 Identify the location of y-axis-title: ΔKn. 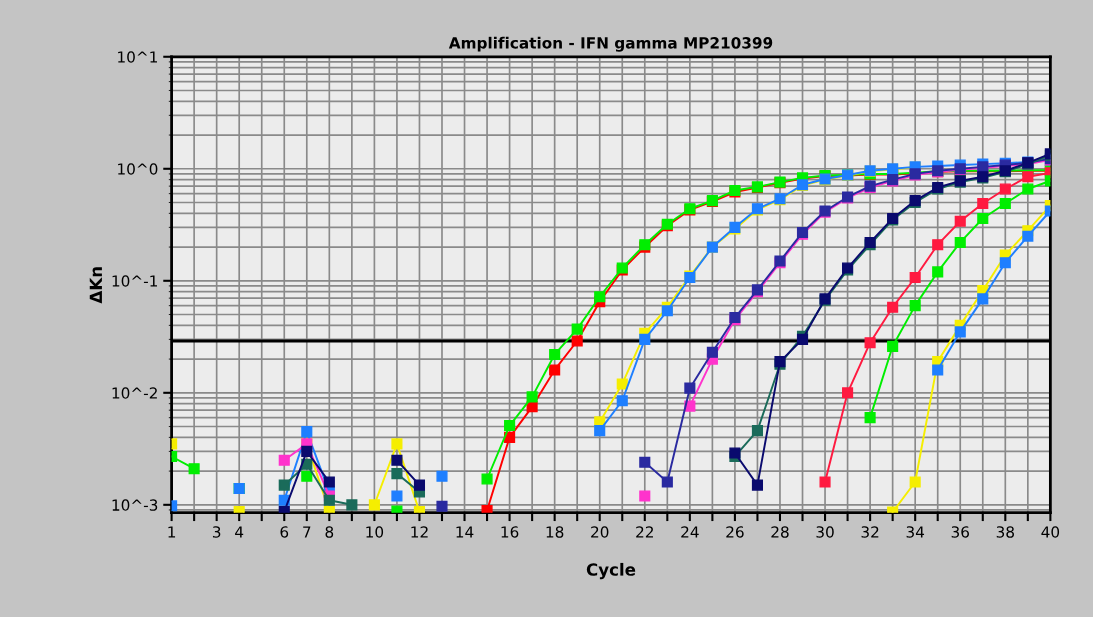
(95, 285).